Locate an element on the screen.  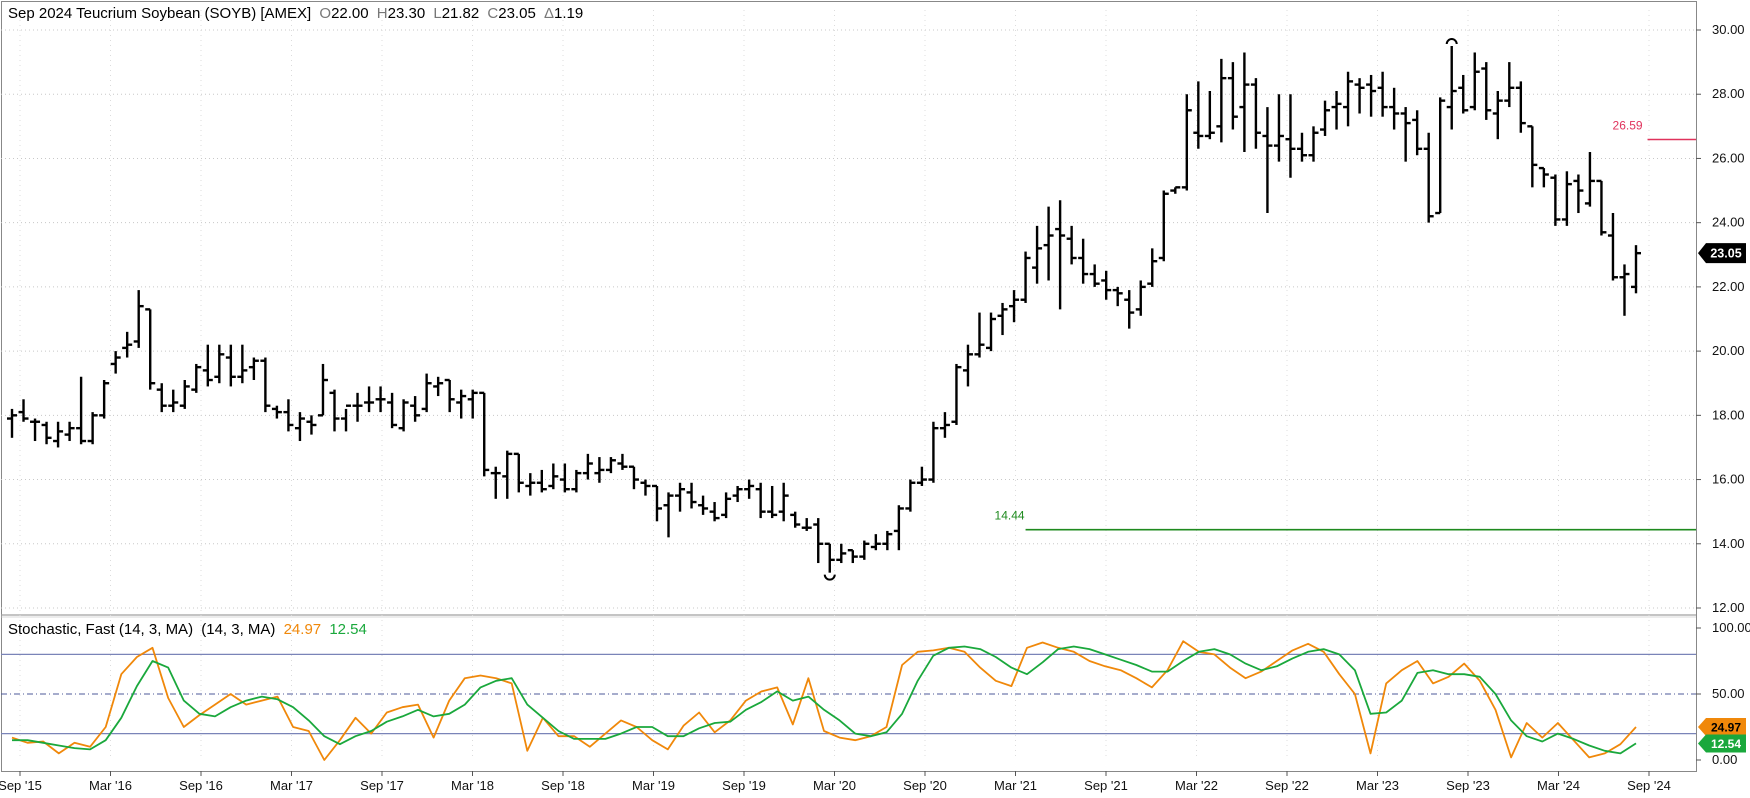
price-tick-label: 18.00 is located at coordinates (1728, 414).